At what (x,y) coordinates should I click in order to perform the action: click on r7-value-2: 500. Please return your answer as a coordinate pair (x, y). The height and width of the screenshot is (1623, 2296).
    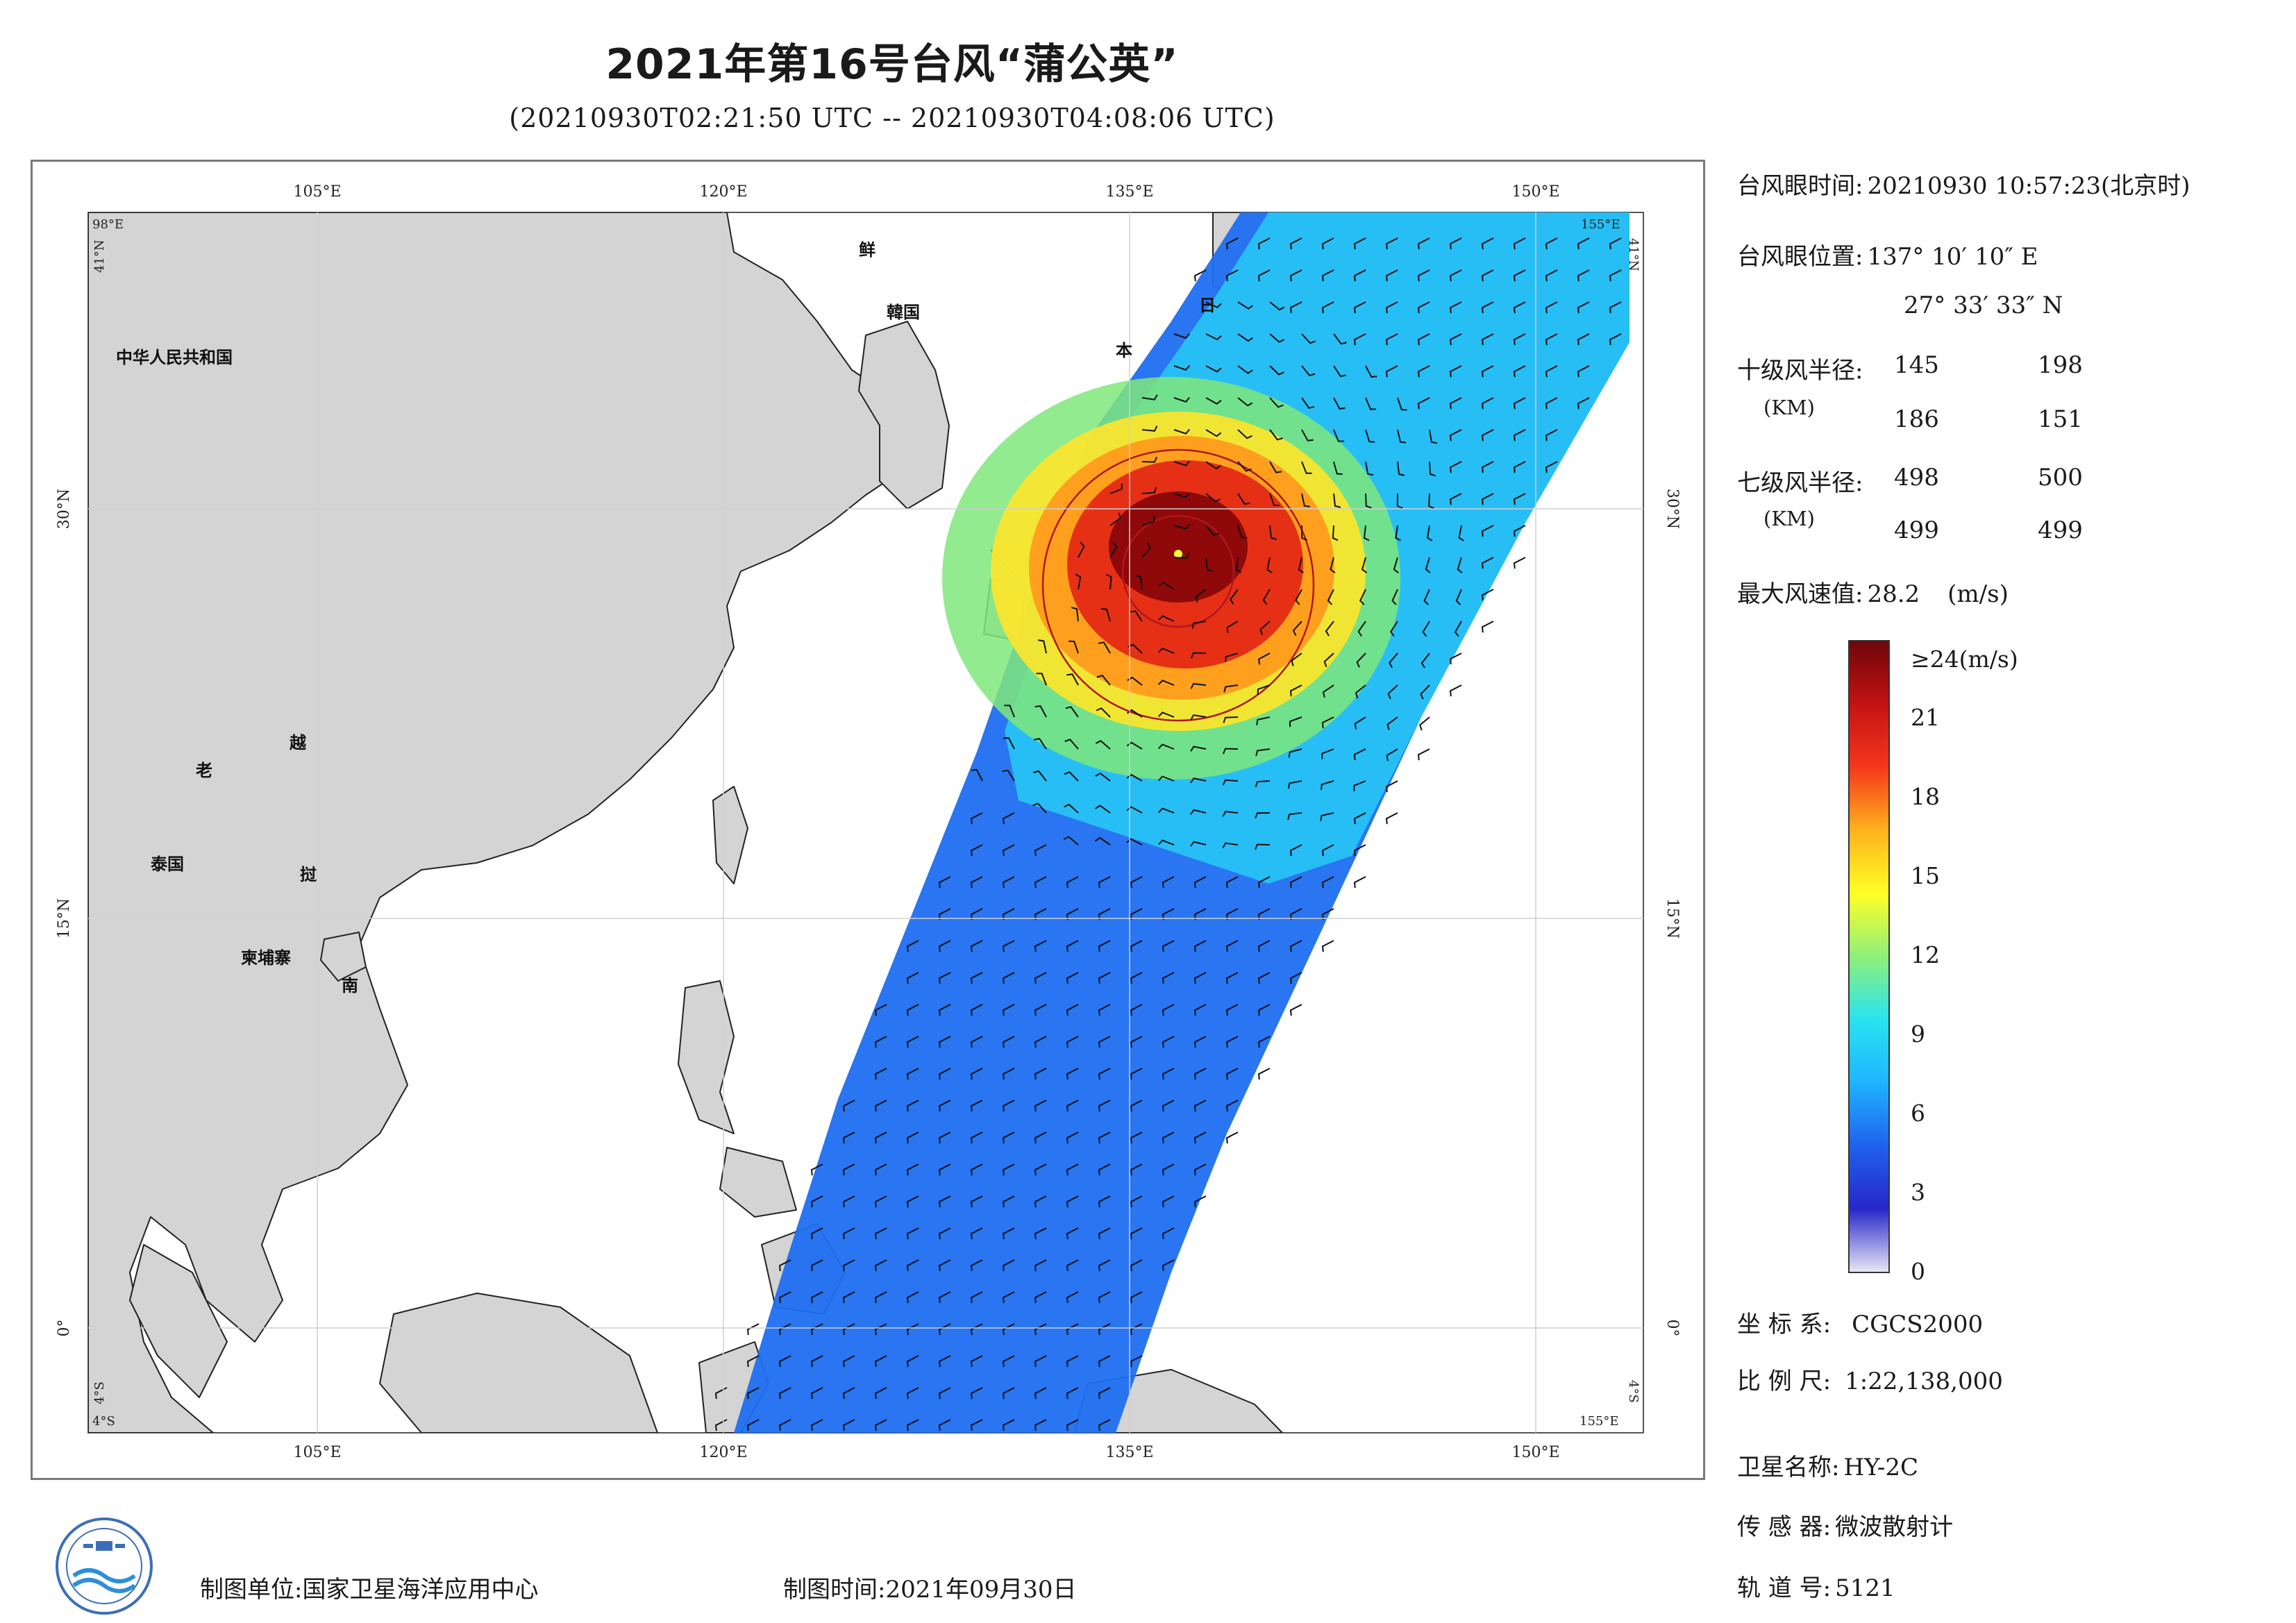
    Looking at the image, I should click on (2060, 477).